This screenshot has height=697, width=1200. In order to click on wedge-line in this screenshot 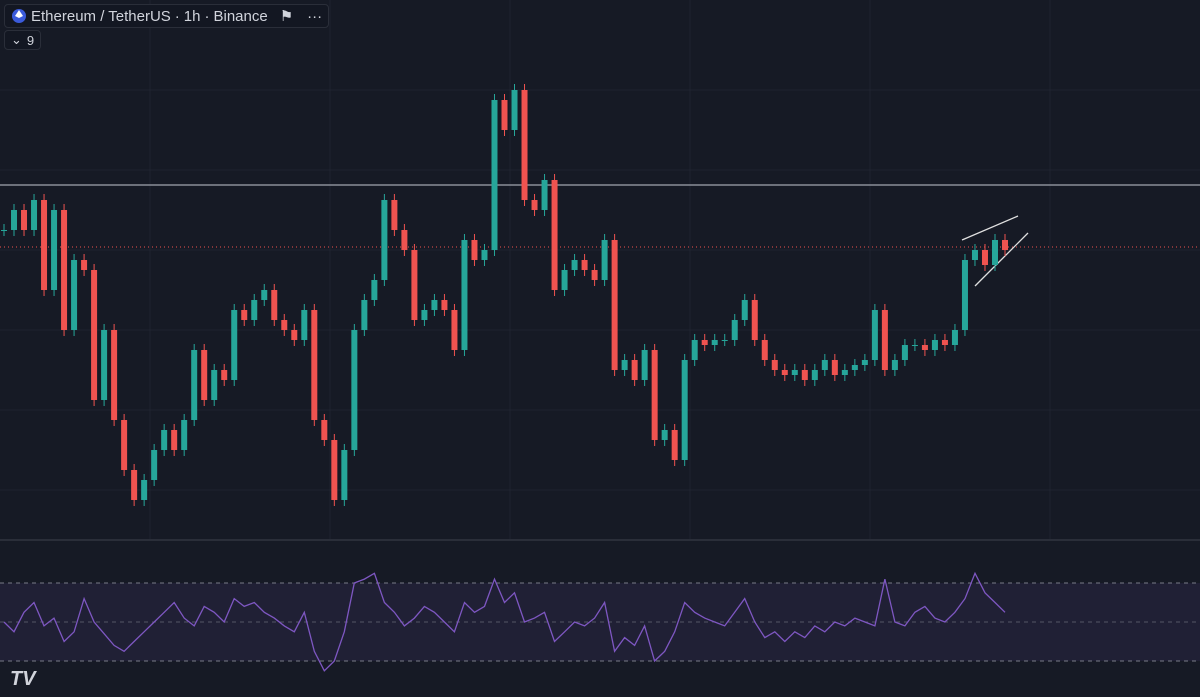, I will do `click(990, 228)`.